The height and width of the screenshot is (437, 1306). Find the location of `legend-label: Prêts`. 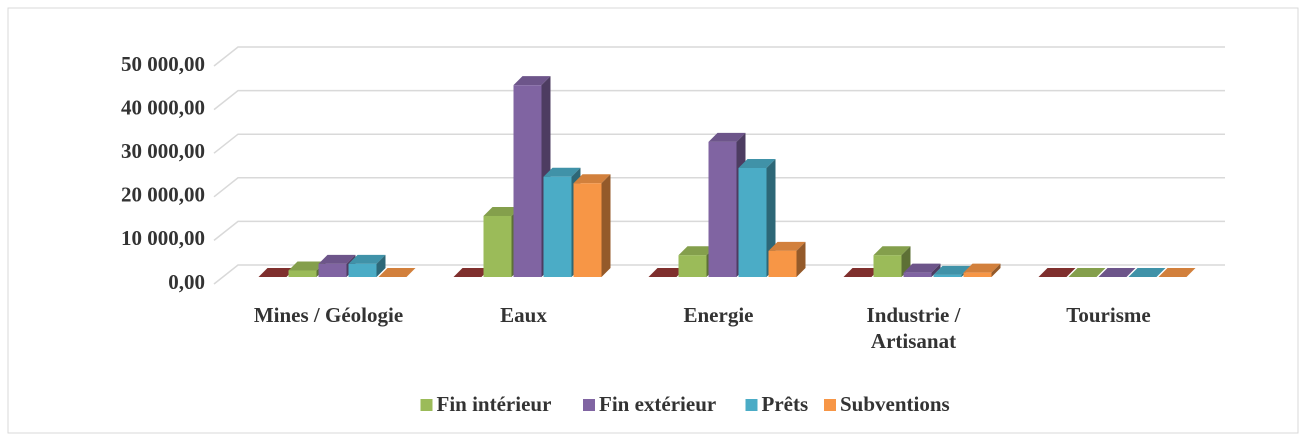

legend-label: Prêts is located at coordinates (785, 404).